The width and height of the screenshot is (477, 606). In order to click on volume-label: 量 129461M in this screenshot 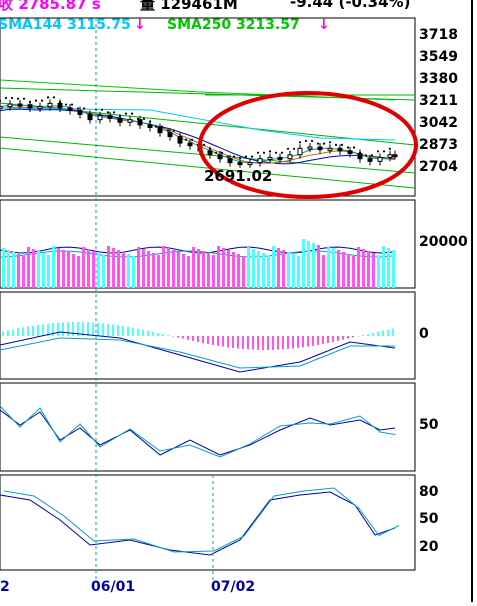, I will do `click(189, 7)`.